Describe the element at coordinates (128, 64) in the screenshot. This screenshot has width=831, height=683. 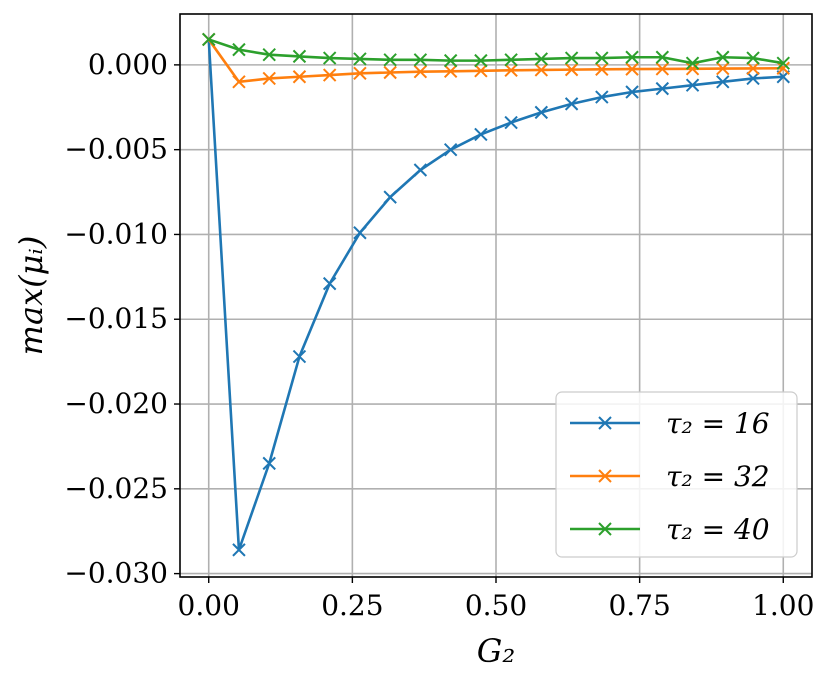
I see `y-tick-label: 0.000` at that location.